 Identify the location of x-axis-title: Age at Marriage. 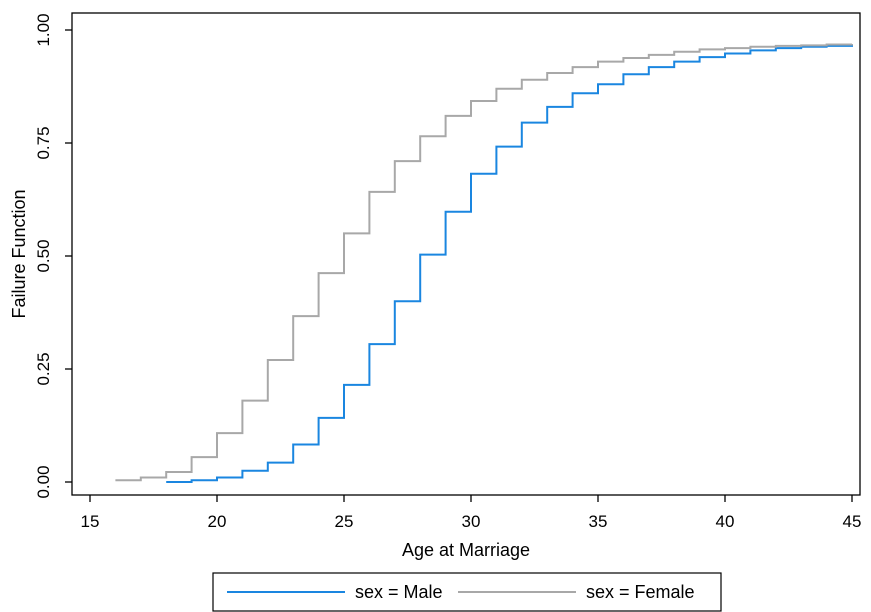
(466, 550).